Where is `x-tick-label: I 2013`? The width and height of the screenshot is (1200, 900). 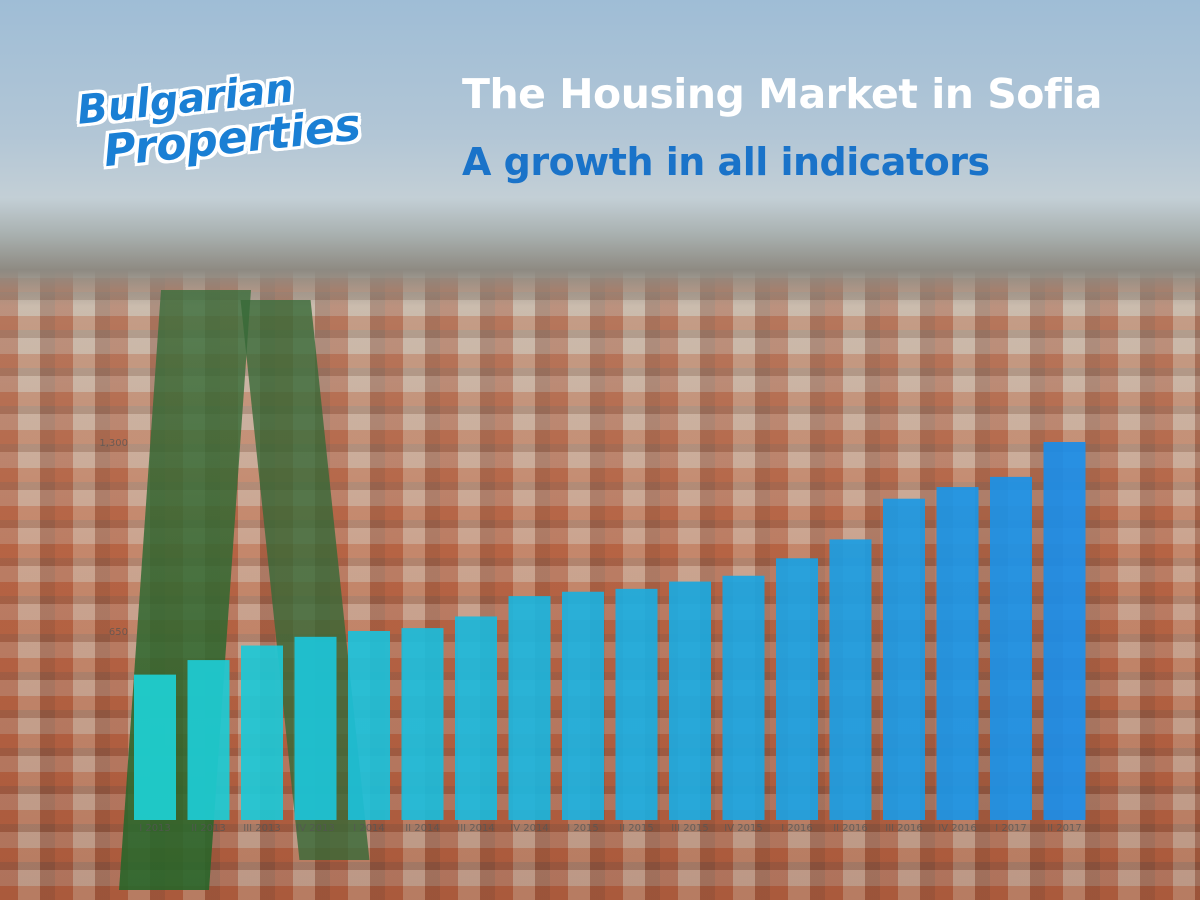 x-tick-label: I 2013 is located at coordinates (155, 828).